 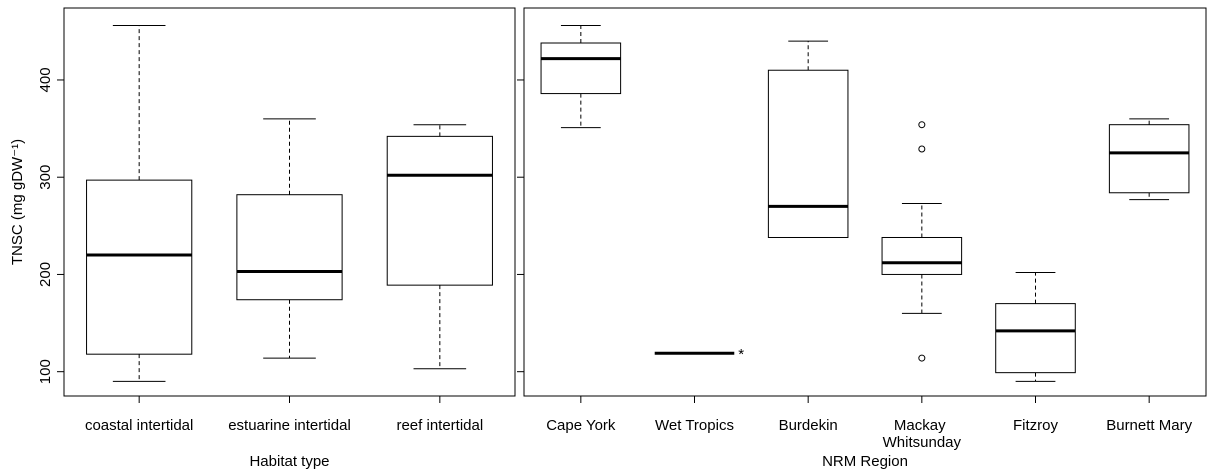 I want to click on annotation: *, so click(x=741, y=354).